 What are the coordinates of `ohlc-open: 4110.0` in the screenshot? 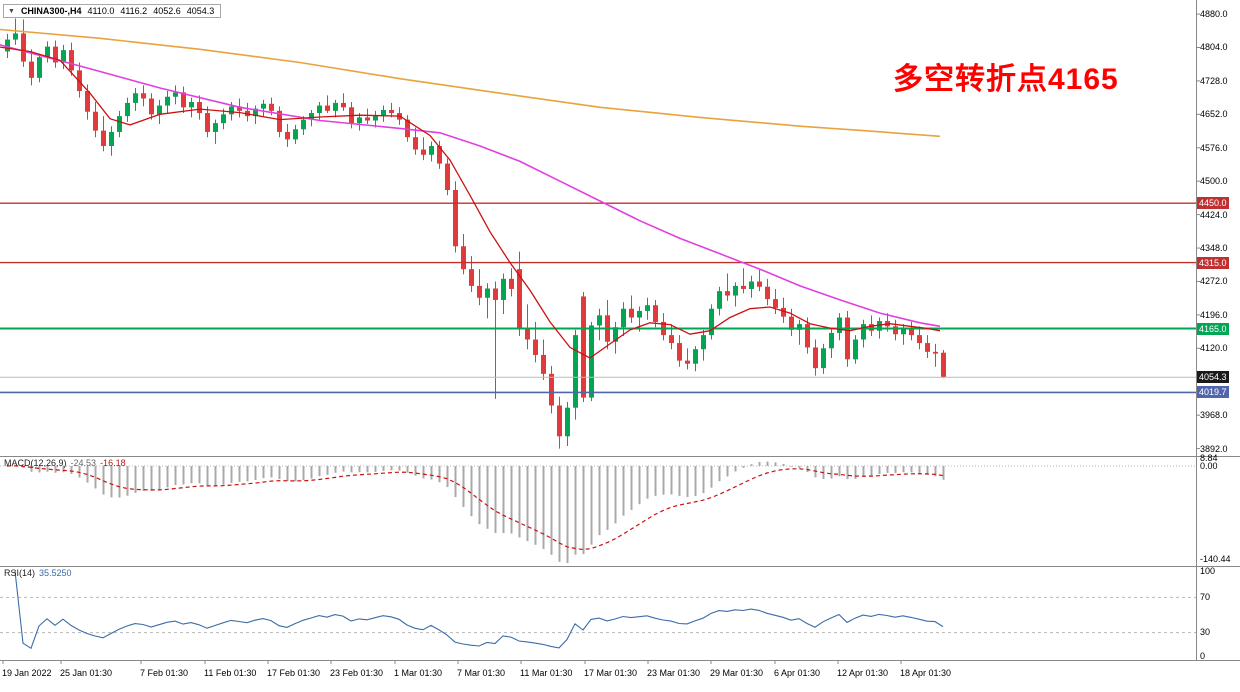 It's located at (101, 11).